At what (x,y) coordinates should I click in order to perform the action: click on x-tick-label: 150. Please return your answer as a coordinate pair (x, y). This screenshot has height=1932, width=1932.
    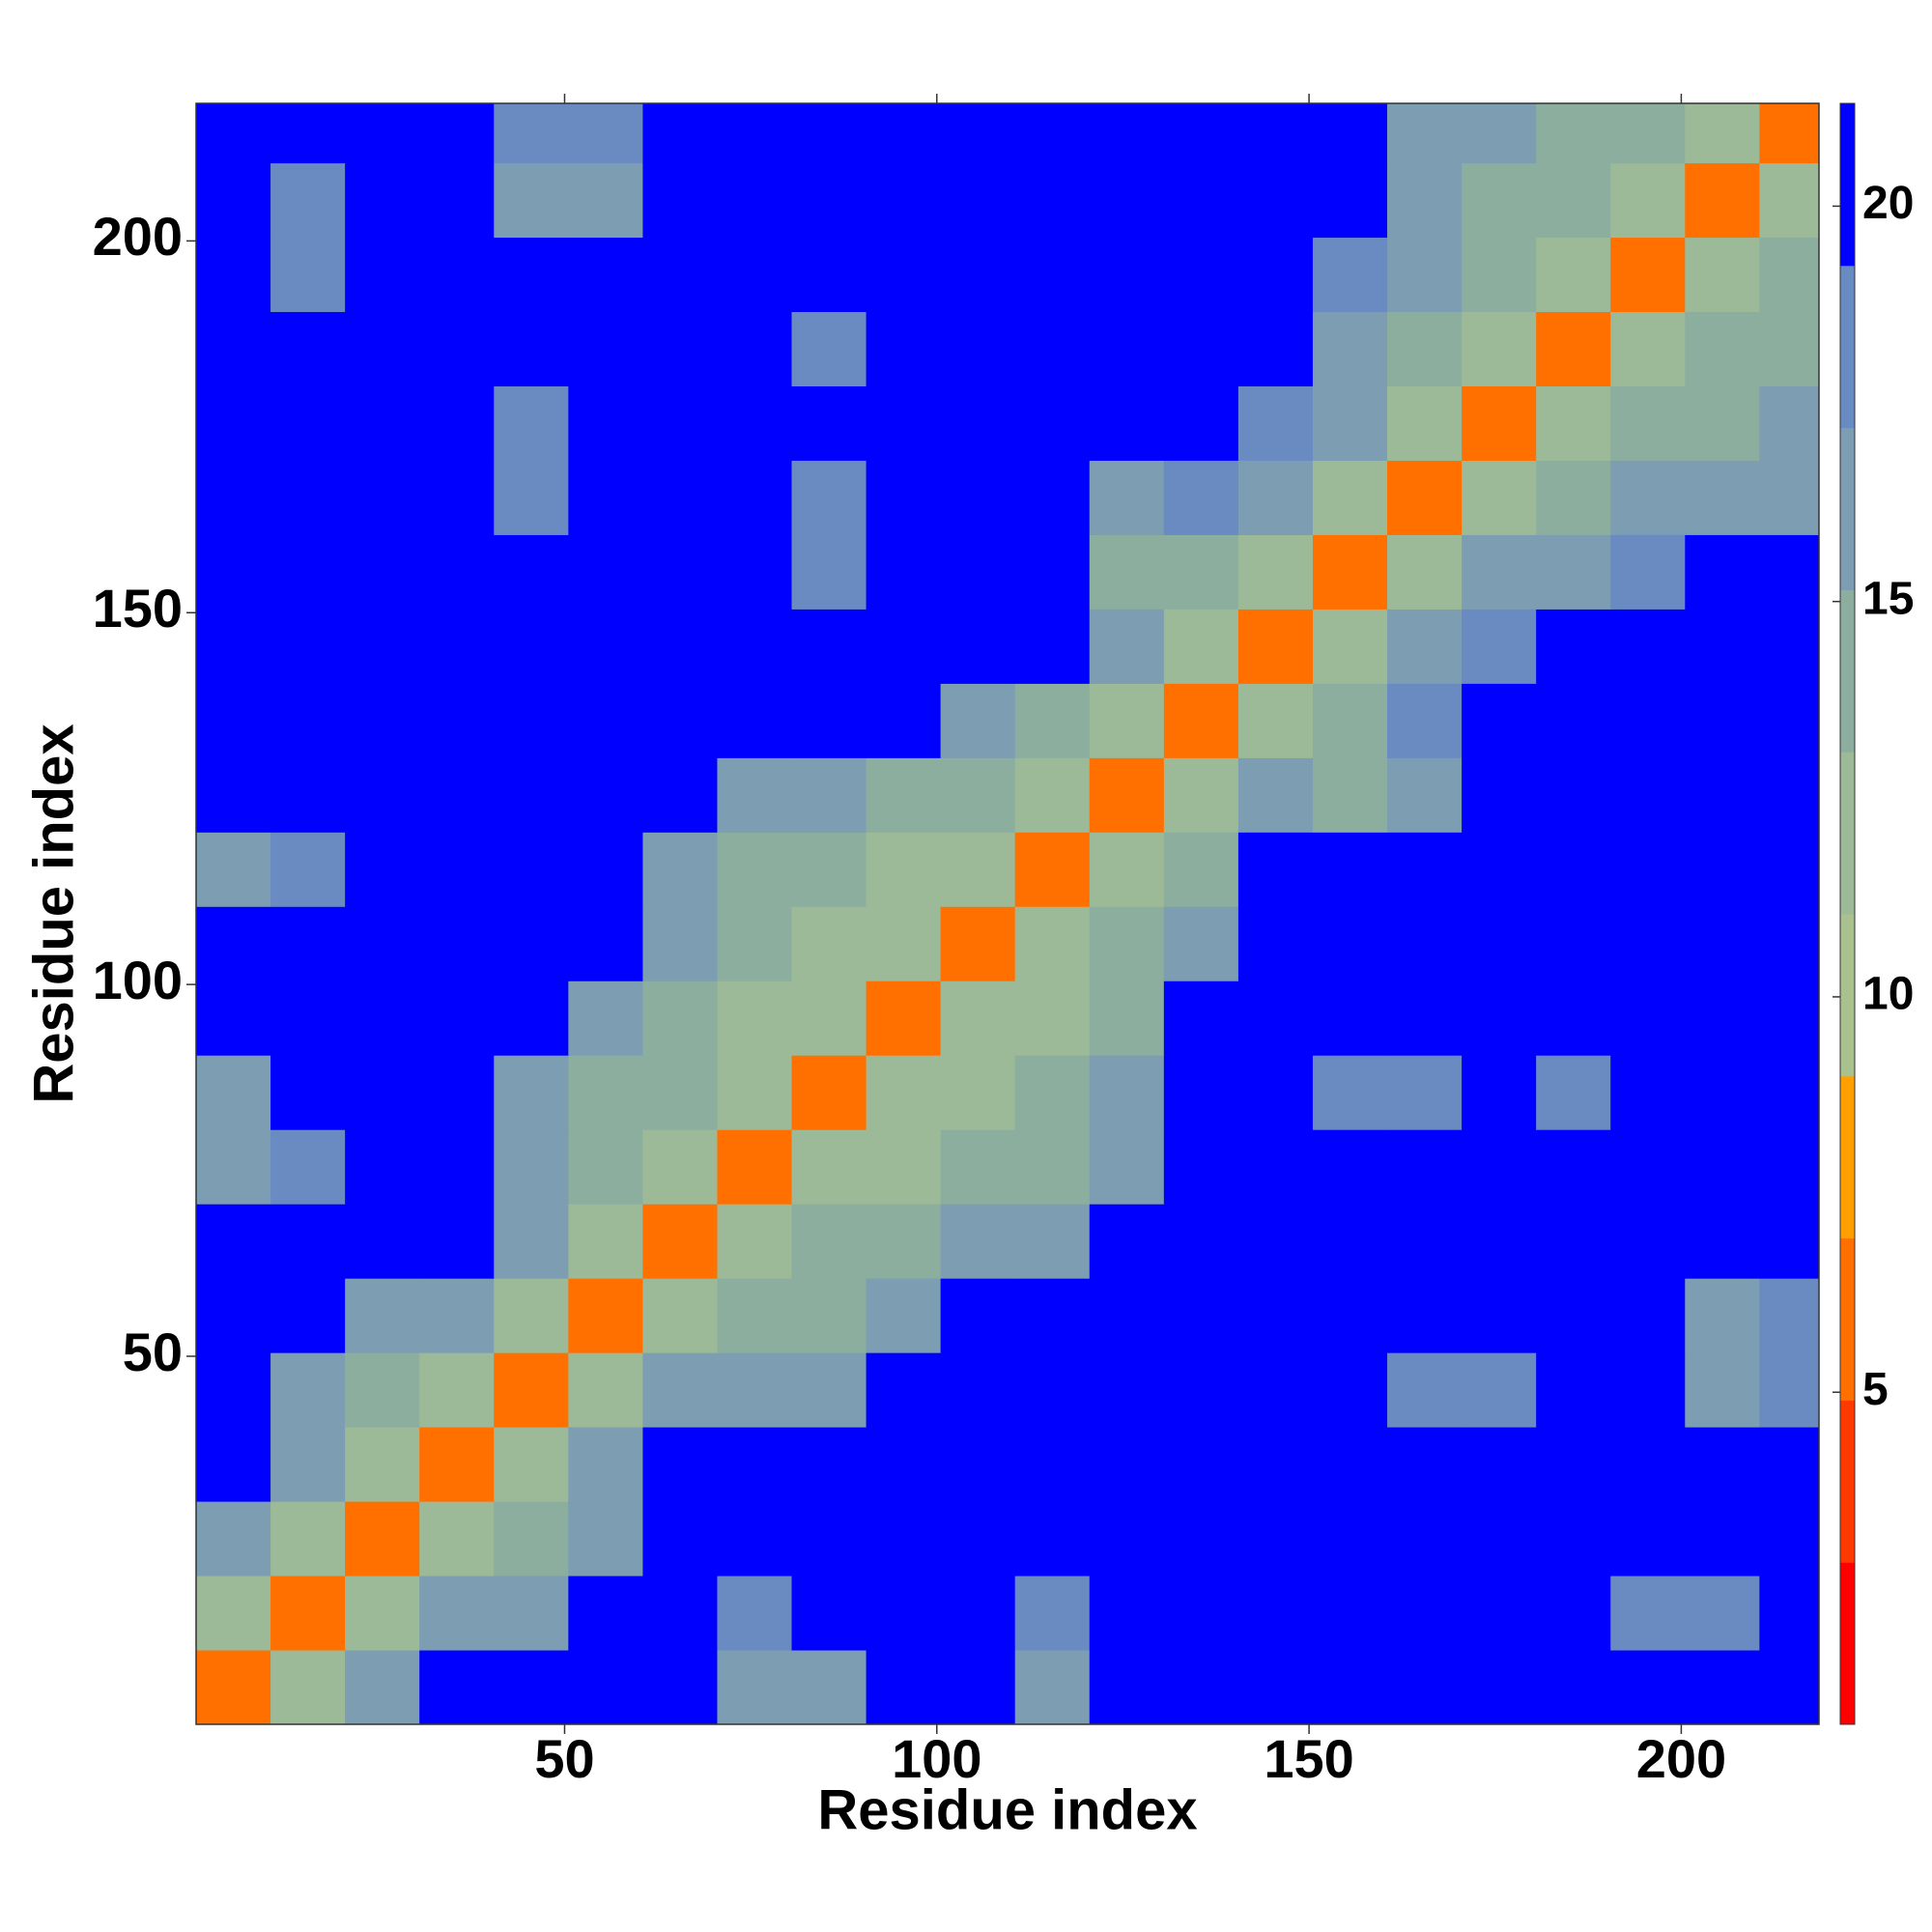
    Looking at the image, I should click on (1308, 1758).